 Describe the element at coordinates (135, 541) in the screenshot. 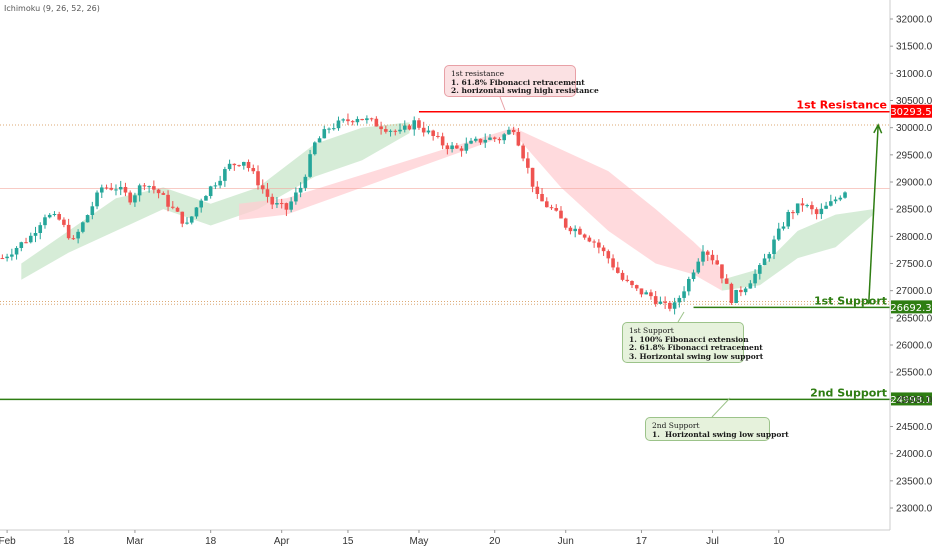

I see `time-tick-label-2: Mar` at that location.